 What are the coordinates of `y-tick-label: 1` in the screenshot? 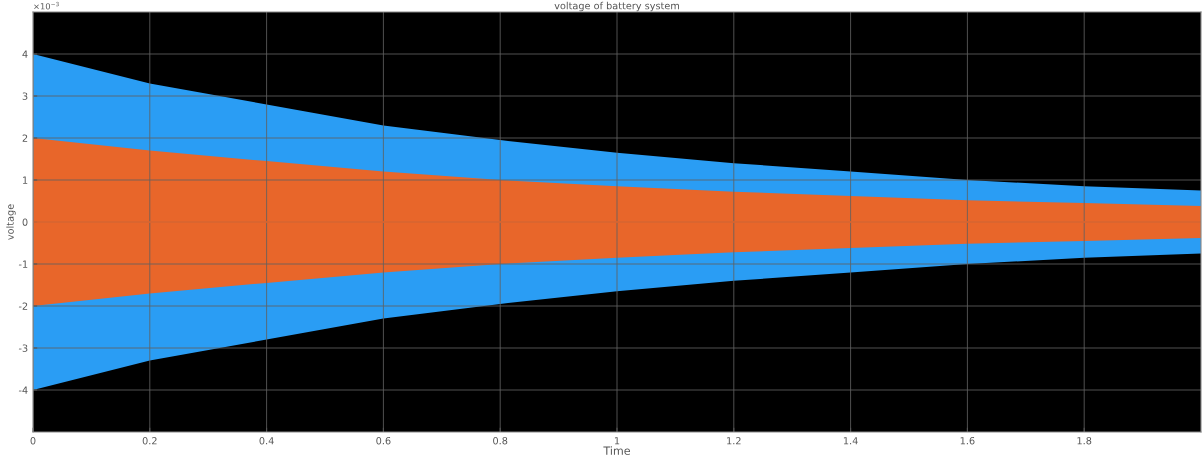 It's located at (25, 180).